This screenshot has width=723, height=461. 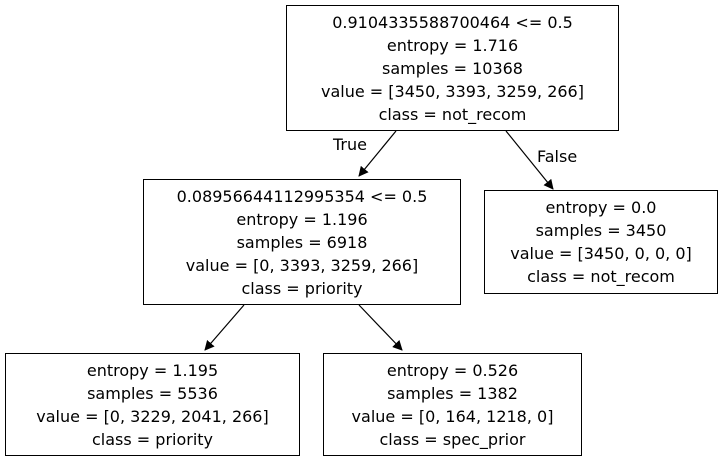 What do you see at coordinates (601, 253) in the screenshot?
I see `node-line: value = [3450, 0, 0, 0]` at bounding box center [601, 253].